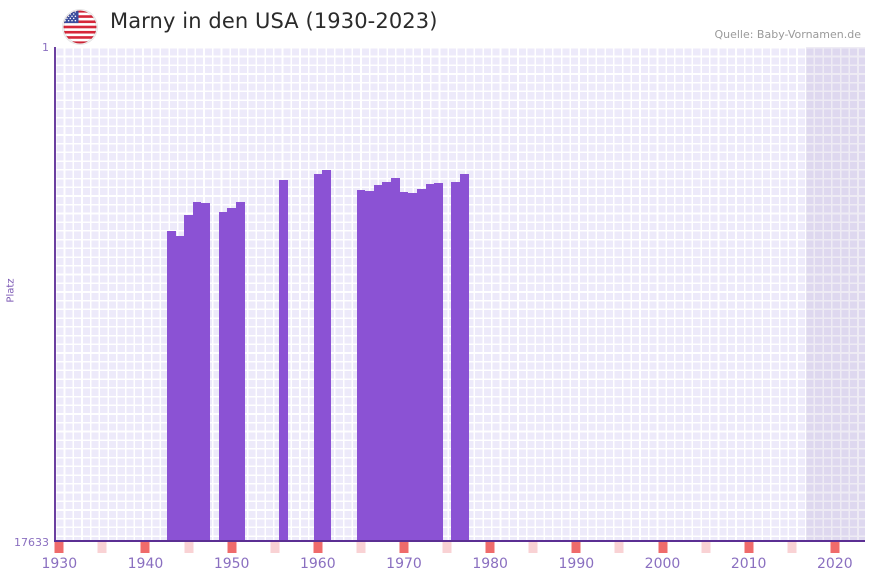  I want to click on x-tick-label: 1940, so click(145, 564).